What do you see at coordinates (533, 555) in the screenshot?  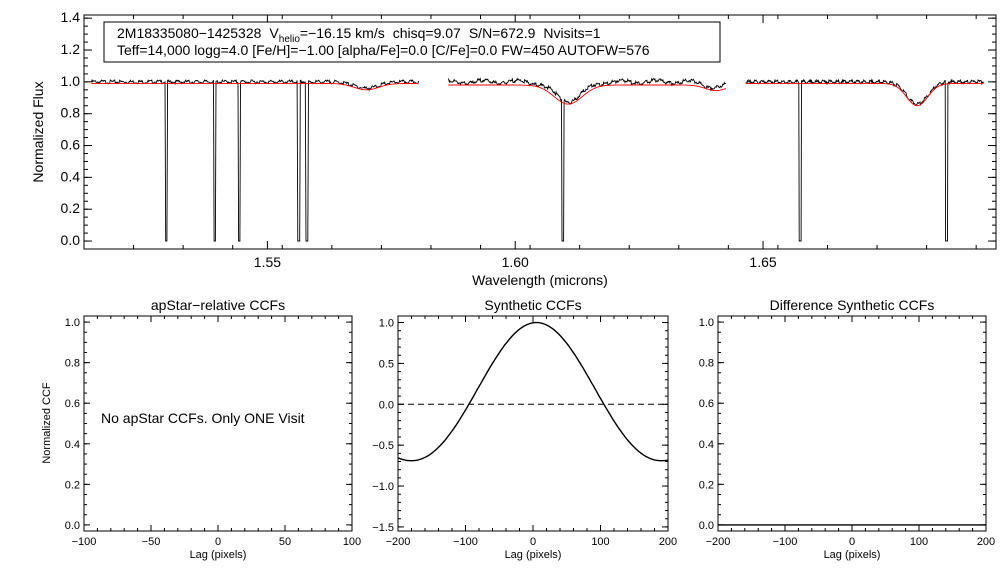 I see `synthetic-ccf-xlabel: Lag (pixels)` at bounding box center [533, 555].